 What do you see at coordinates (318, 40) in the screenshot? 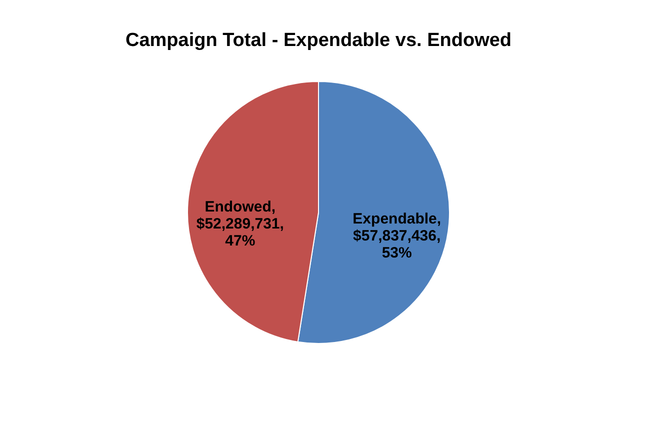
I see `chart-title: Campaign Total - Expendable vs. Endowed` at bounding box center [318, 40].